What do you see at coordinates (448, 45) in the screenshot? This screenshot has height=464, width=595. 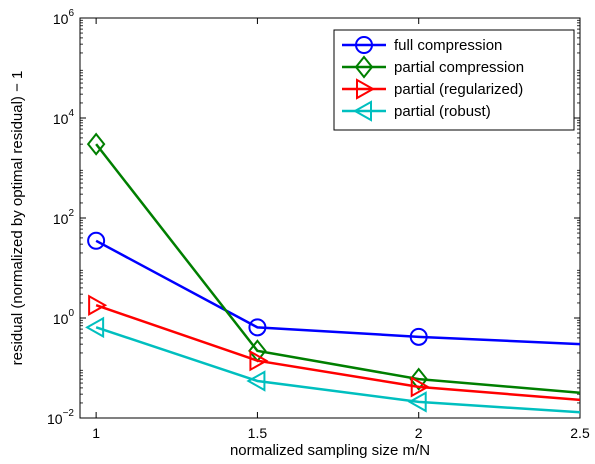 I see `legend-label-full-compression: full compression` at bounding box center [448, 45].